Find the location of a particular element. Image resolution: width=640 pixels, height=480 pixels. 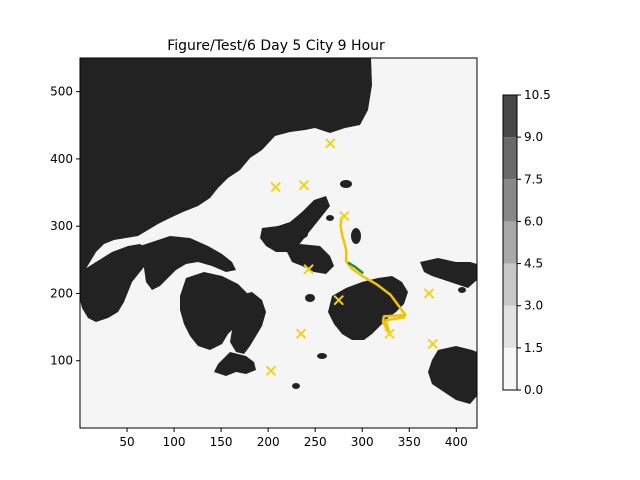

colorbar-tick-label: 9.0 is located at coordinates (533, 137).